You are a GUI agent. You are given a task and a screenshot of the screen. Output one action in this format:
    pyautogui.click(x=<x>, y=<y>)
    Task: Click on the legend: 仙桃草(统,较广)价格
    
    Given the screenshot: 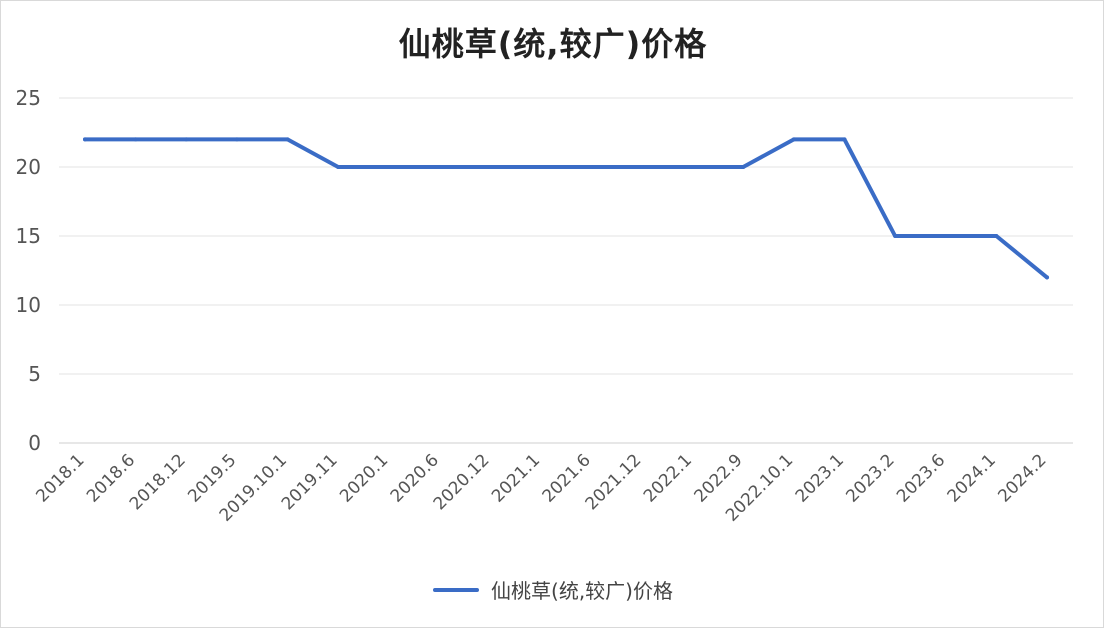 What is the action you would take?
    pyautogui.click(x=552, y=589)
    